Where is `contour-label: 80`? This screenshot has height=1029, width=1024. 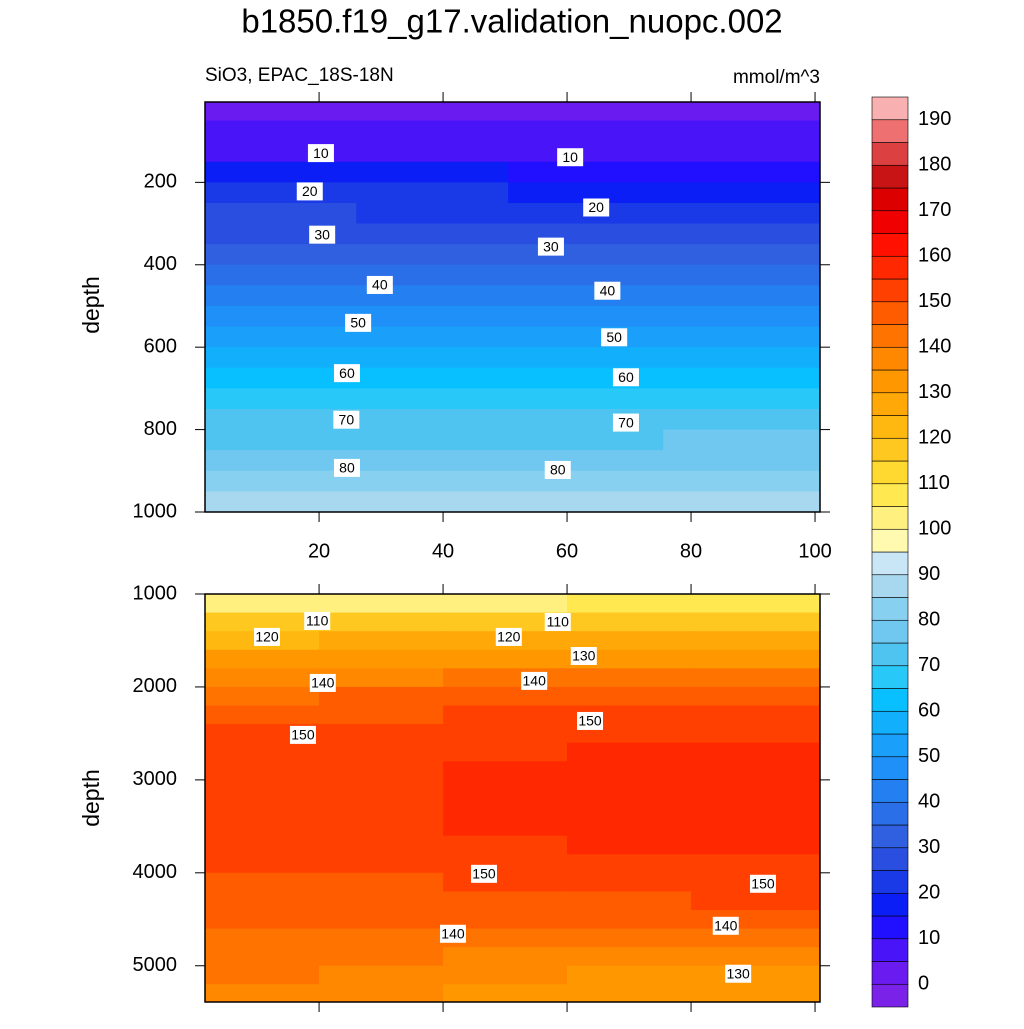 contour-label: 80 is located at coordinates (346, 467).